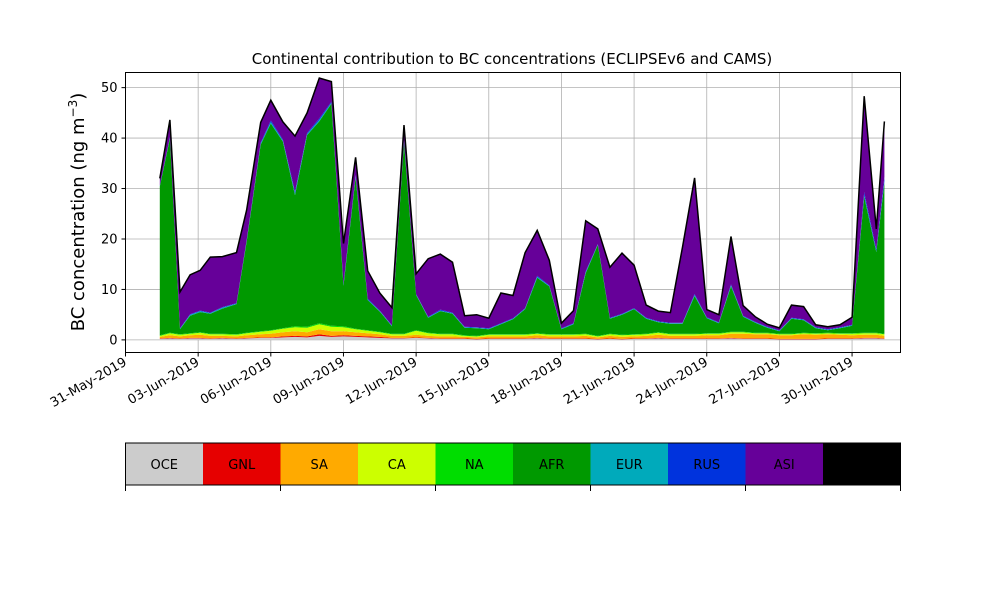 The width and height of the screenshot is (1000, 600). I want to click on area-gnl, so click(522, 337).